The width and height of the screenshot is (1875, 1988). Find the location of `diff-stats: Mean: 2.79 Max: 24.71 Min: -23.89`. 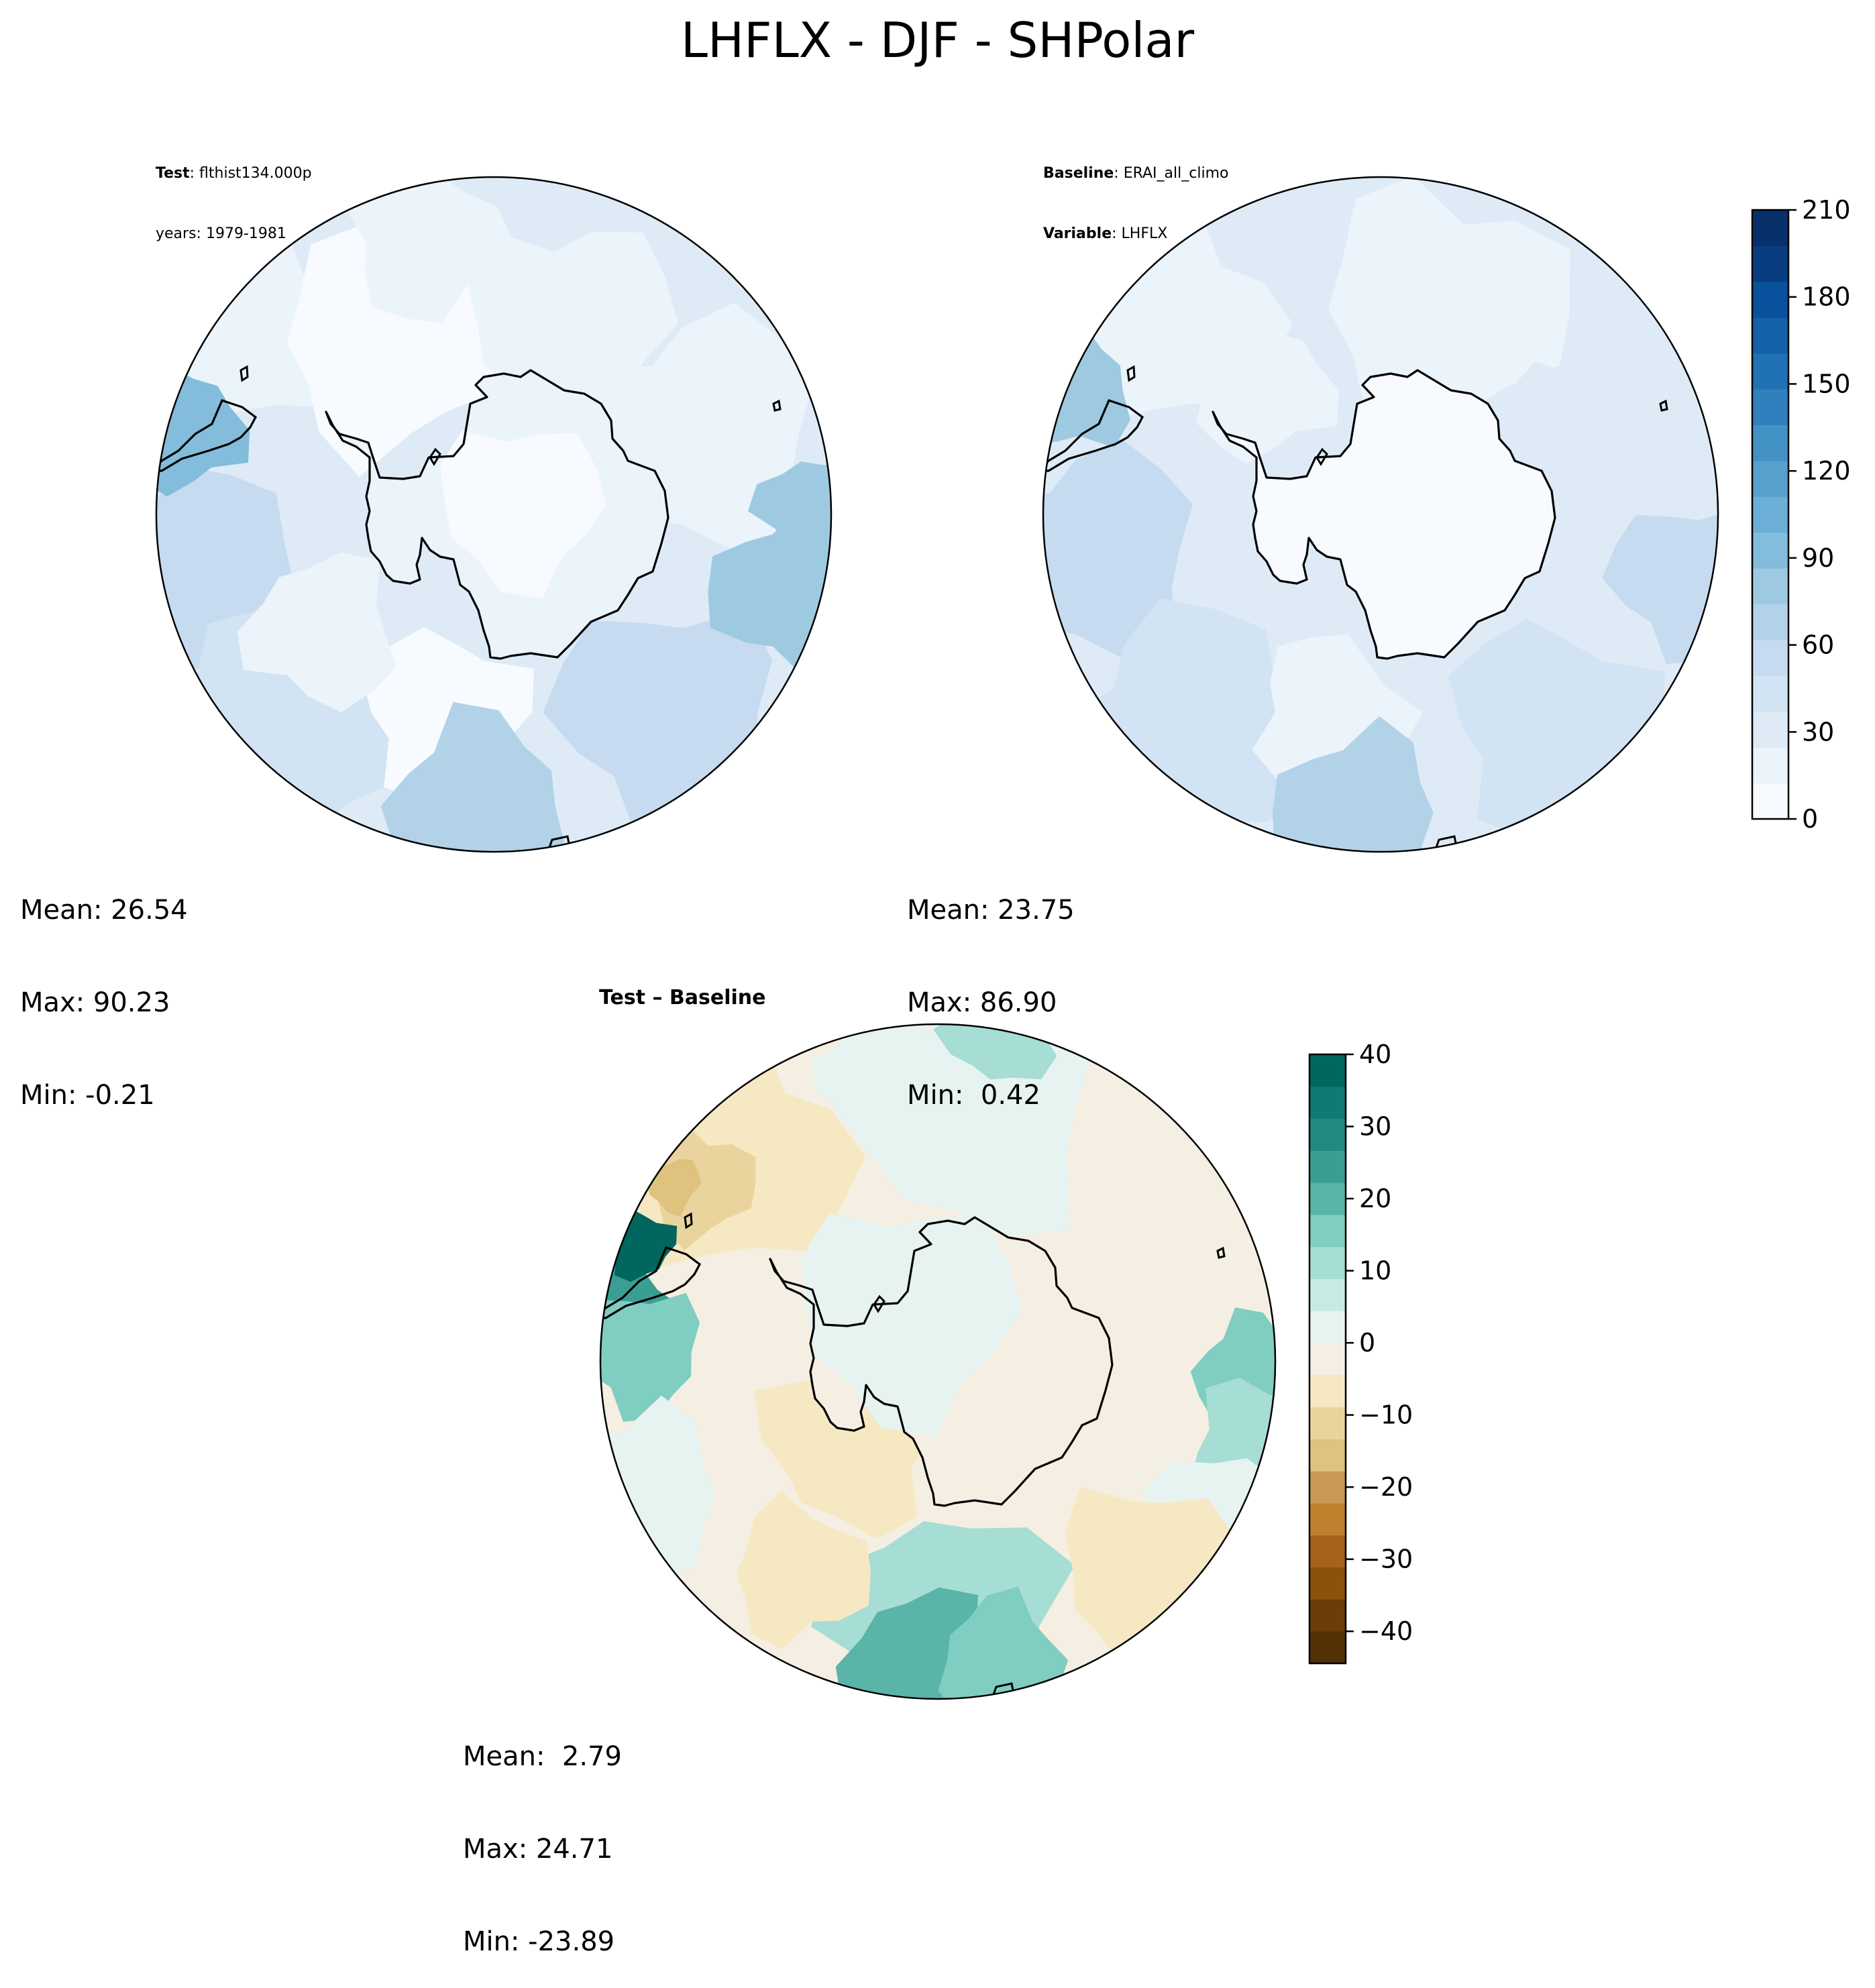

diff-stats: Mean: 2.79 Max: 24.71 Min: -23.89 is located at coordinates (542, 1834).